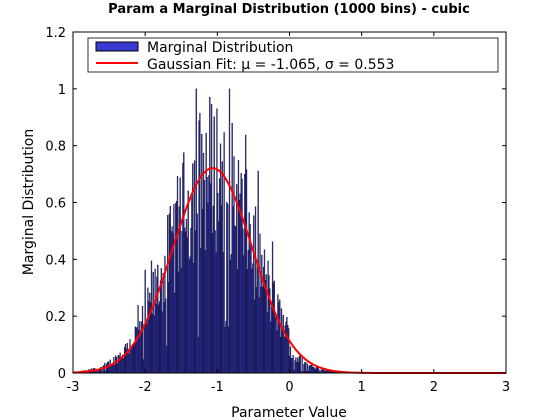 The image size is (560, 420). I want to click on y-tick-label: 0.8, so click(55, 147).